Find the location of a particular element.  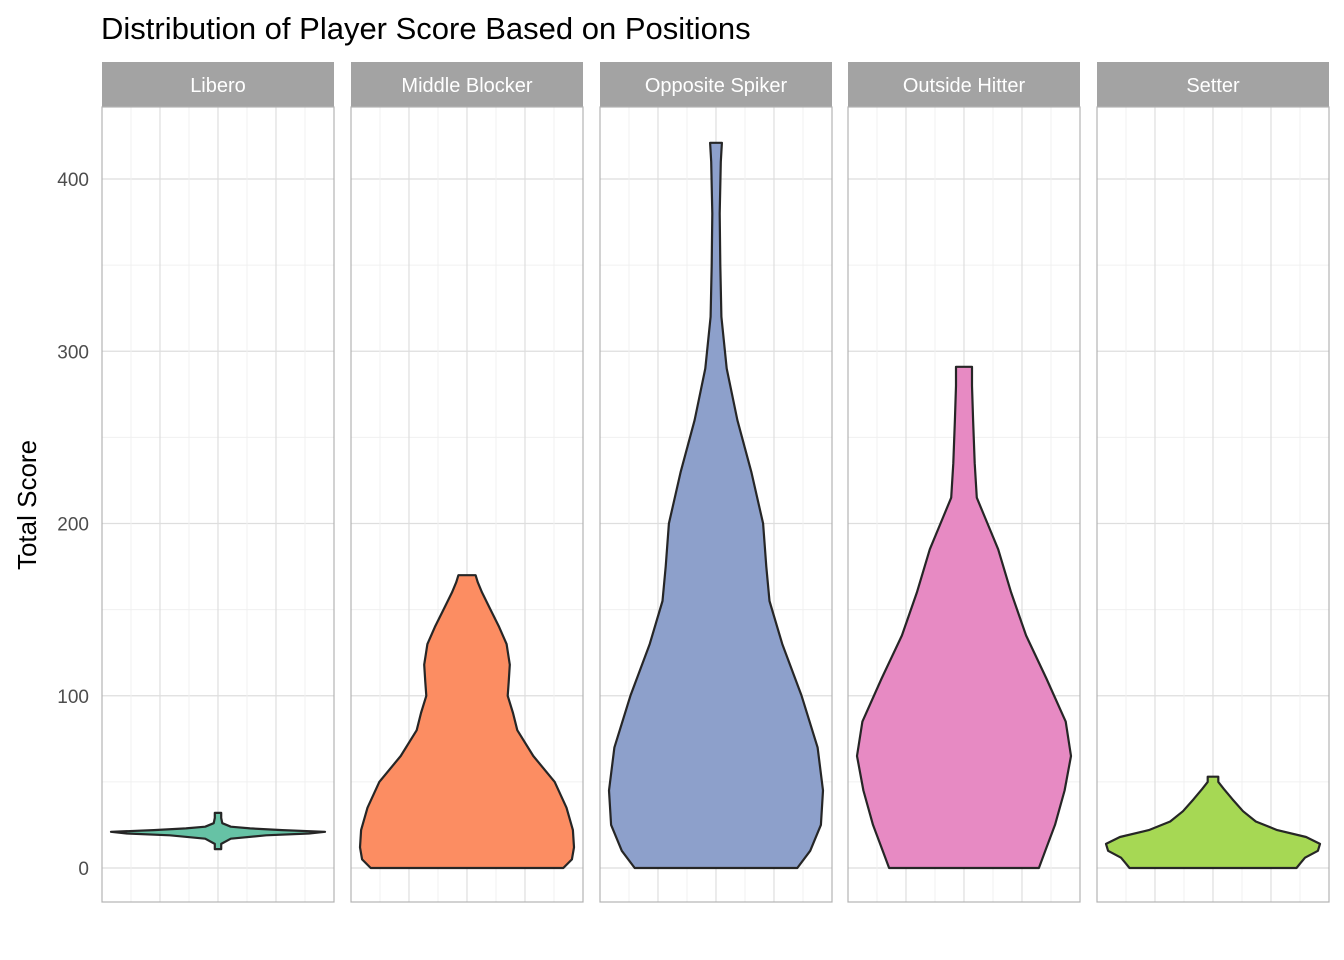

y-tick-label: 0 is located at coordinates (83, 869).